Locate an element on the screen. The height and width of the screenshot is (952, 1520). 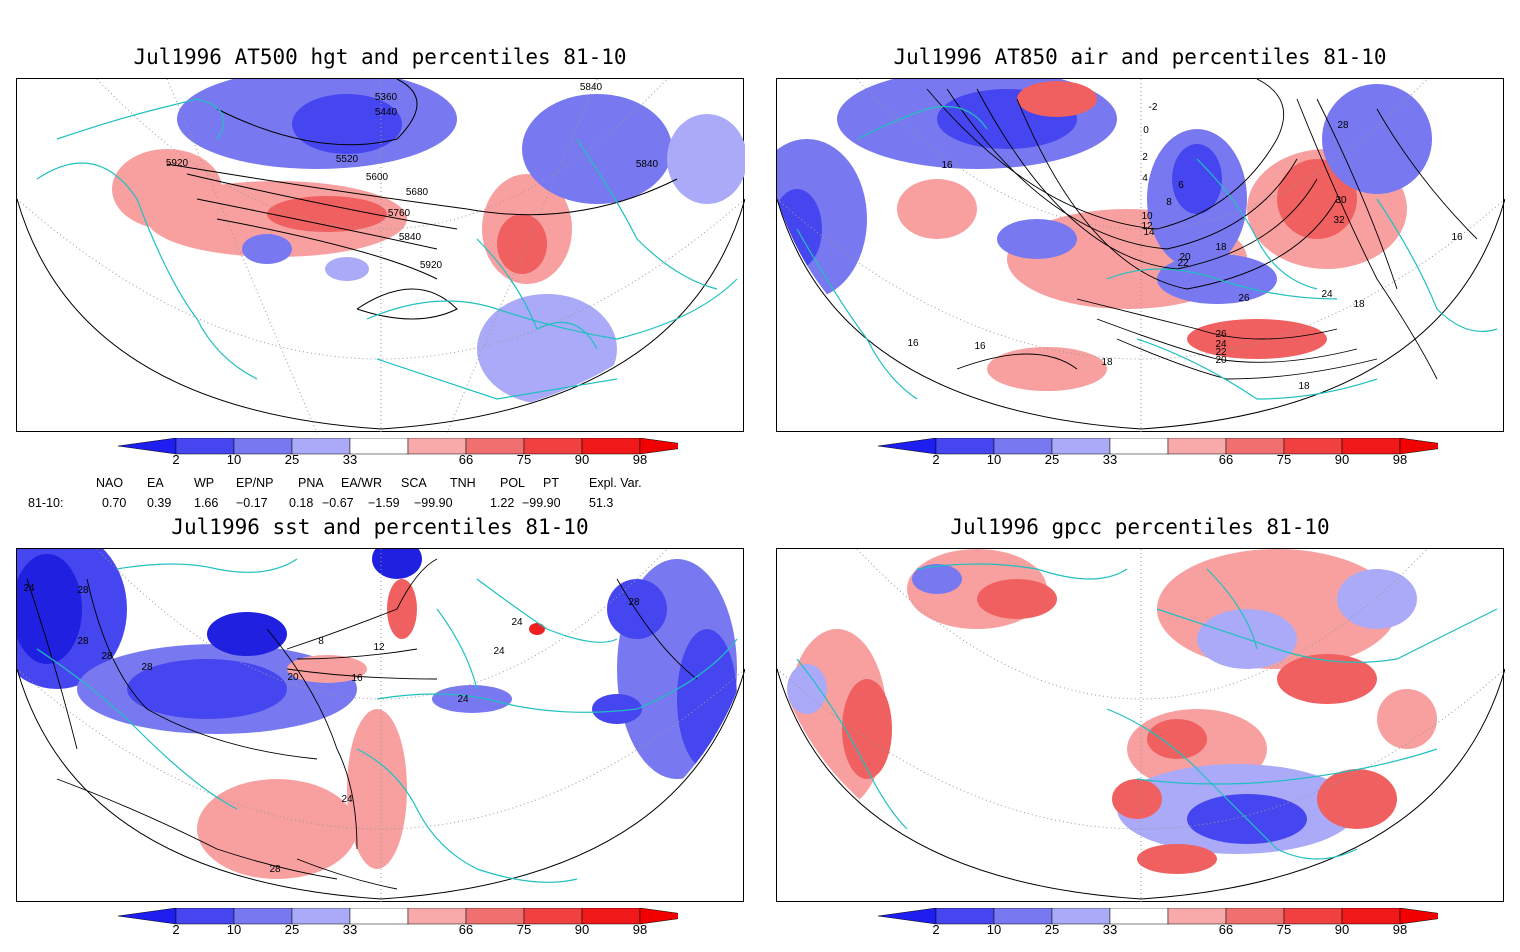
panel-title-hgt500: Jul1996 AT500 hgt and percentiles 81-10 is located at coordinates (380, 57).